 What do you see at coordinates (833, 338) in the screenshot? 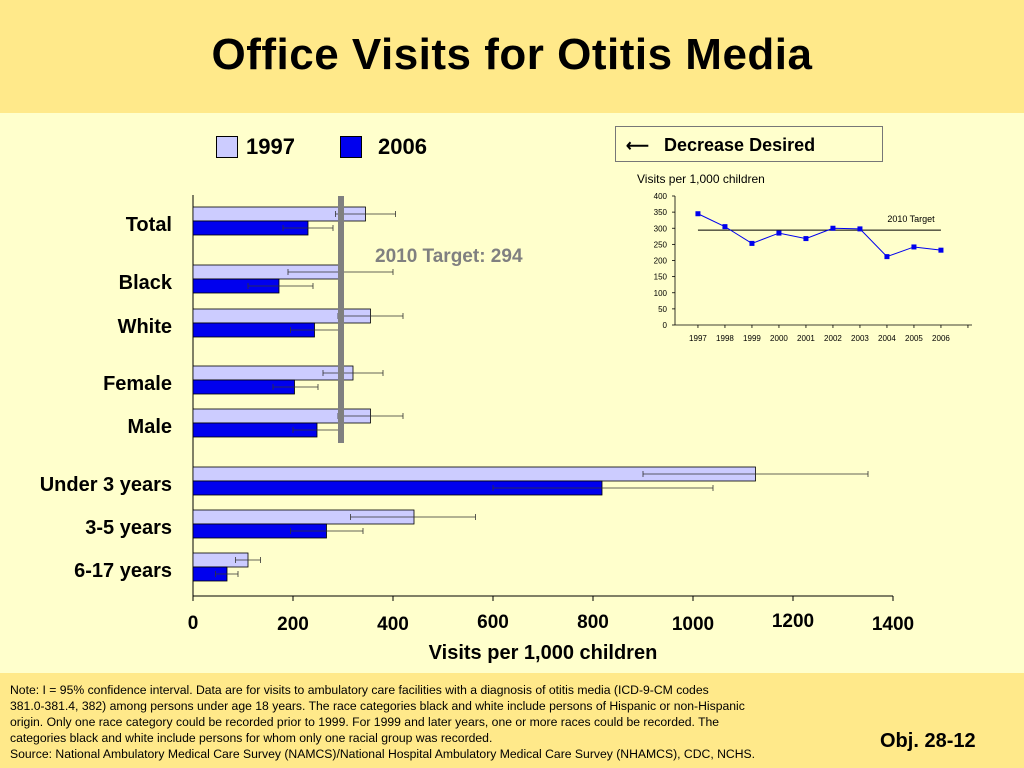
I see `inset-x-tick-label-2002: 2002` at bounding box center [833, 338].